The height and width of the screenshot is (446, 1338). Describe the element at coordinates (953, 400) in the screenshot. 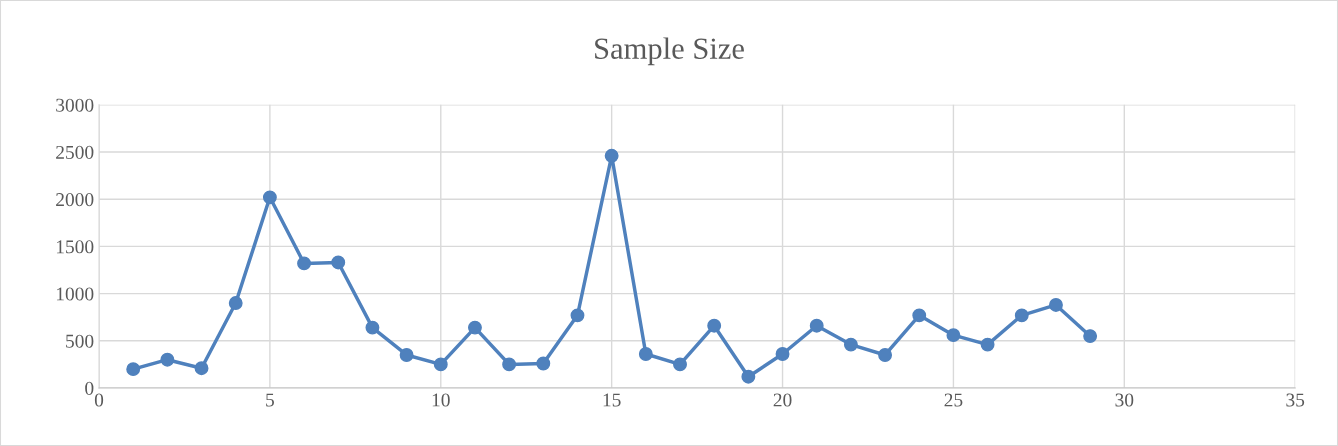

I see `x-tick-label: 25` at that location.